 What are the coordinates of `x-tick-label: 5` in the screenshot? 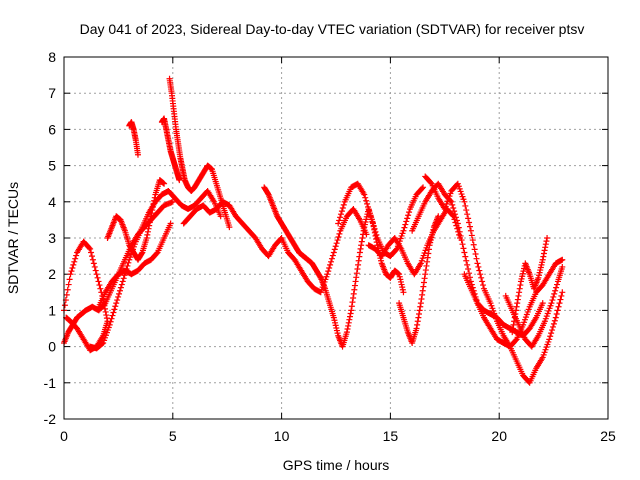 It's located at (173, 436).